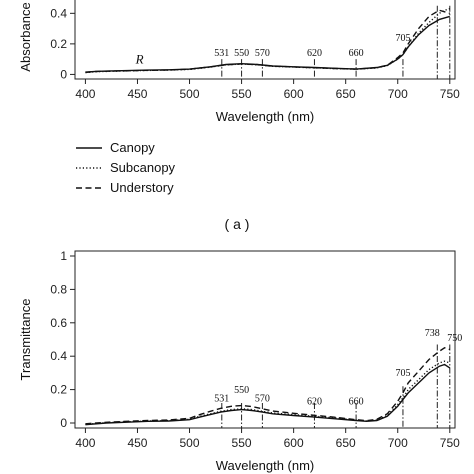 The image size is (474, 474). I want to click on y-tick-label: 0.8, so click(58, 289).